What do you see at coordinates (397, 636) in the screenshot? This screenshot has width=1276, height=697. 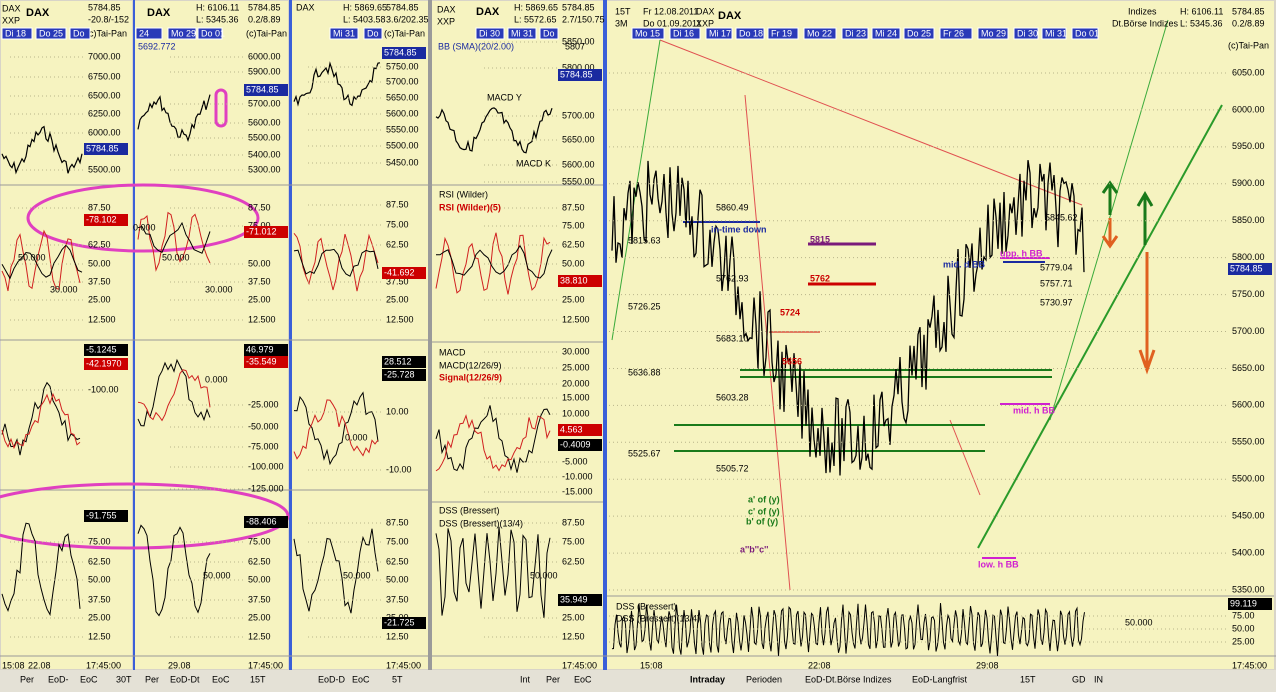 I see `axis-label: 12.50` at bounding box center [397, 636].